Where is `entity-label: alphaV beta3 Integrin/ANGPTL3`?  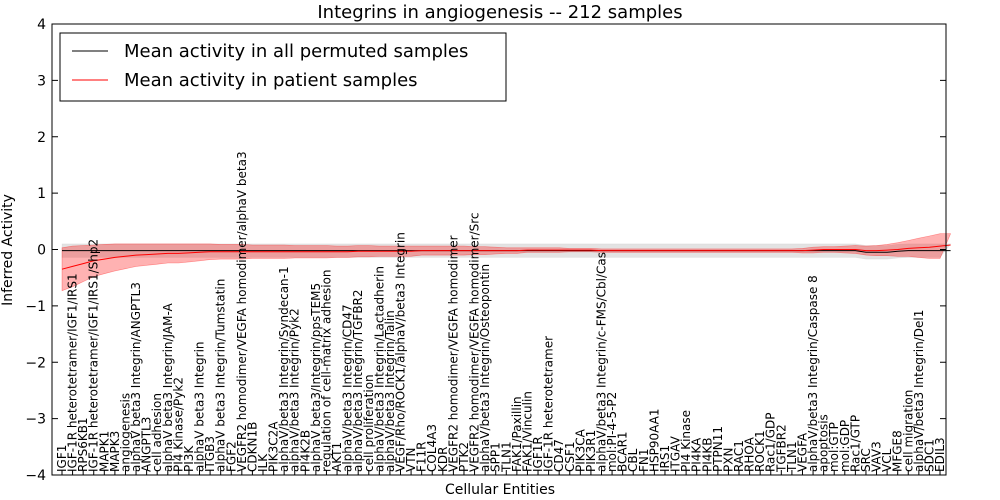 entity-label: alphaV beta3 Integrin/ANGPTL3 is located at coordinates (136, 377).